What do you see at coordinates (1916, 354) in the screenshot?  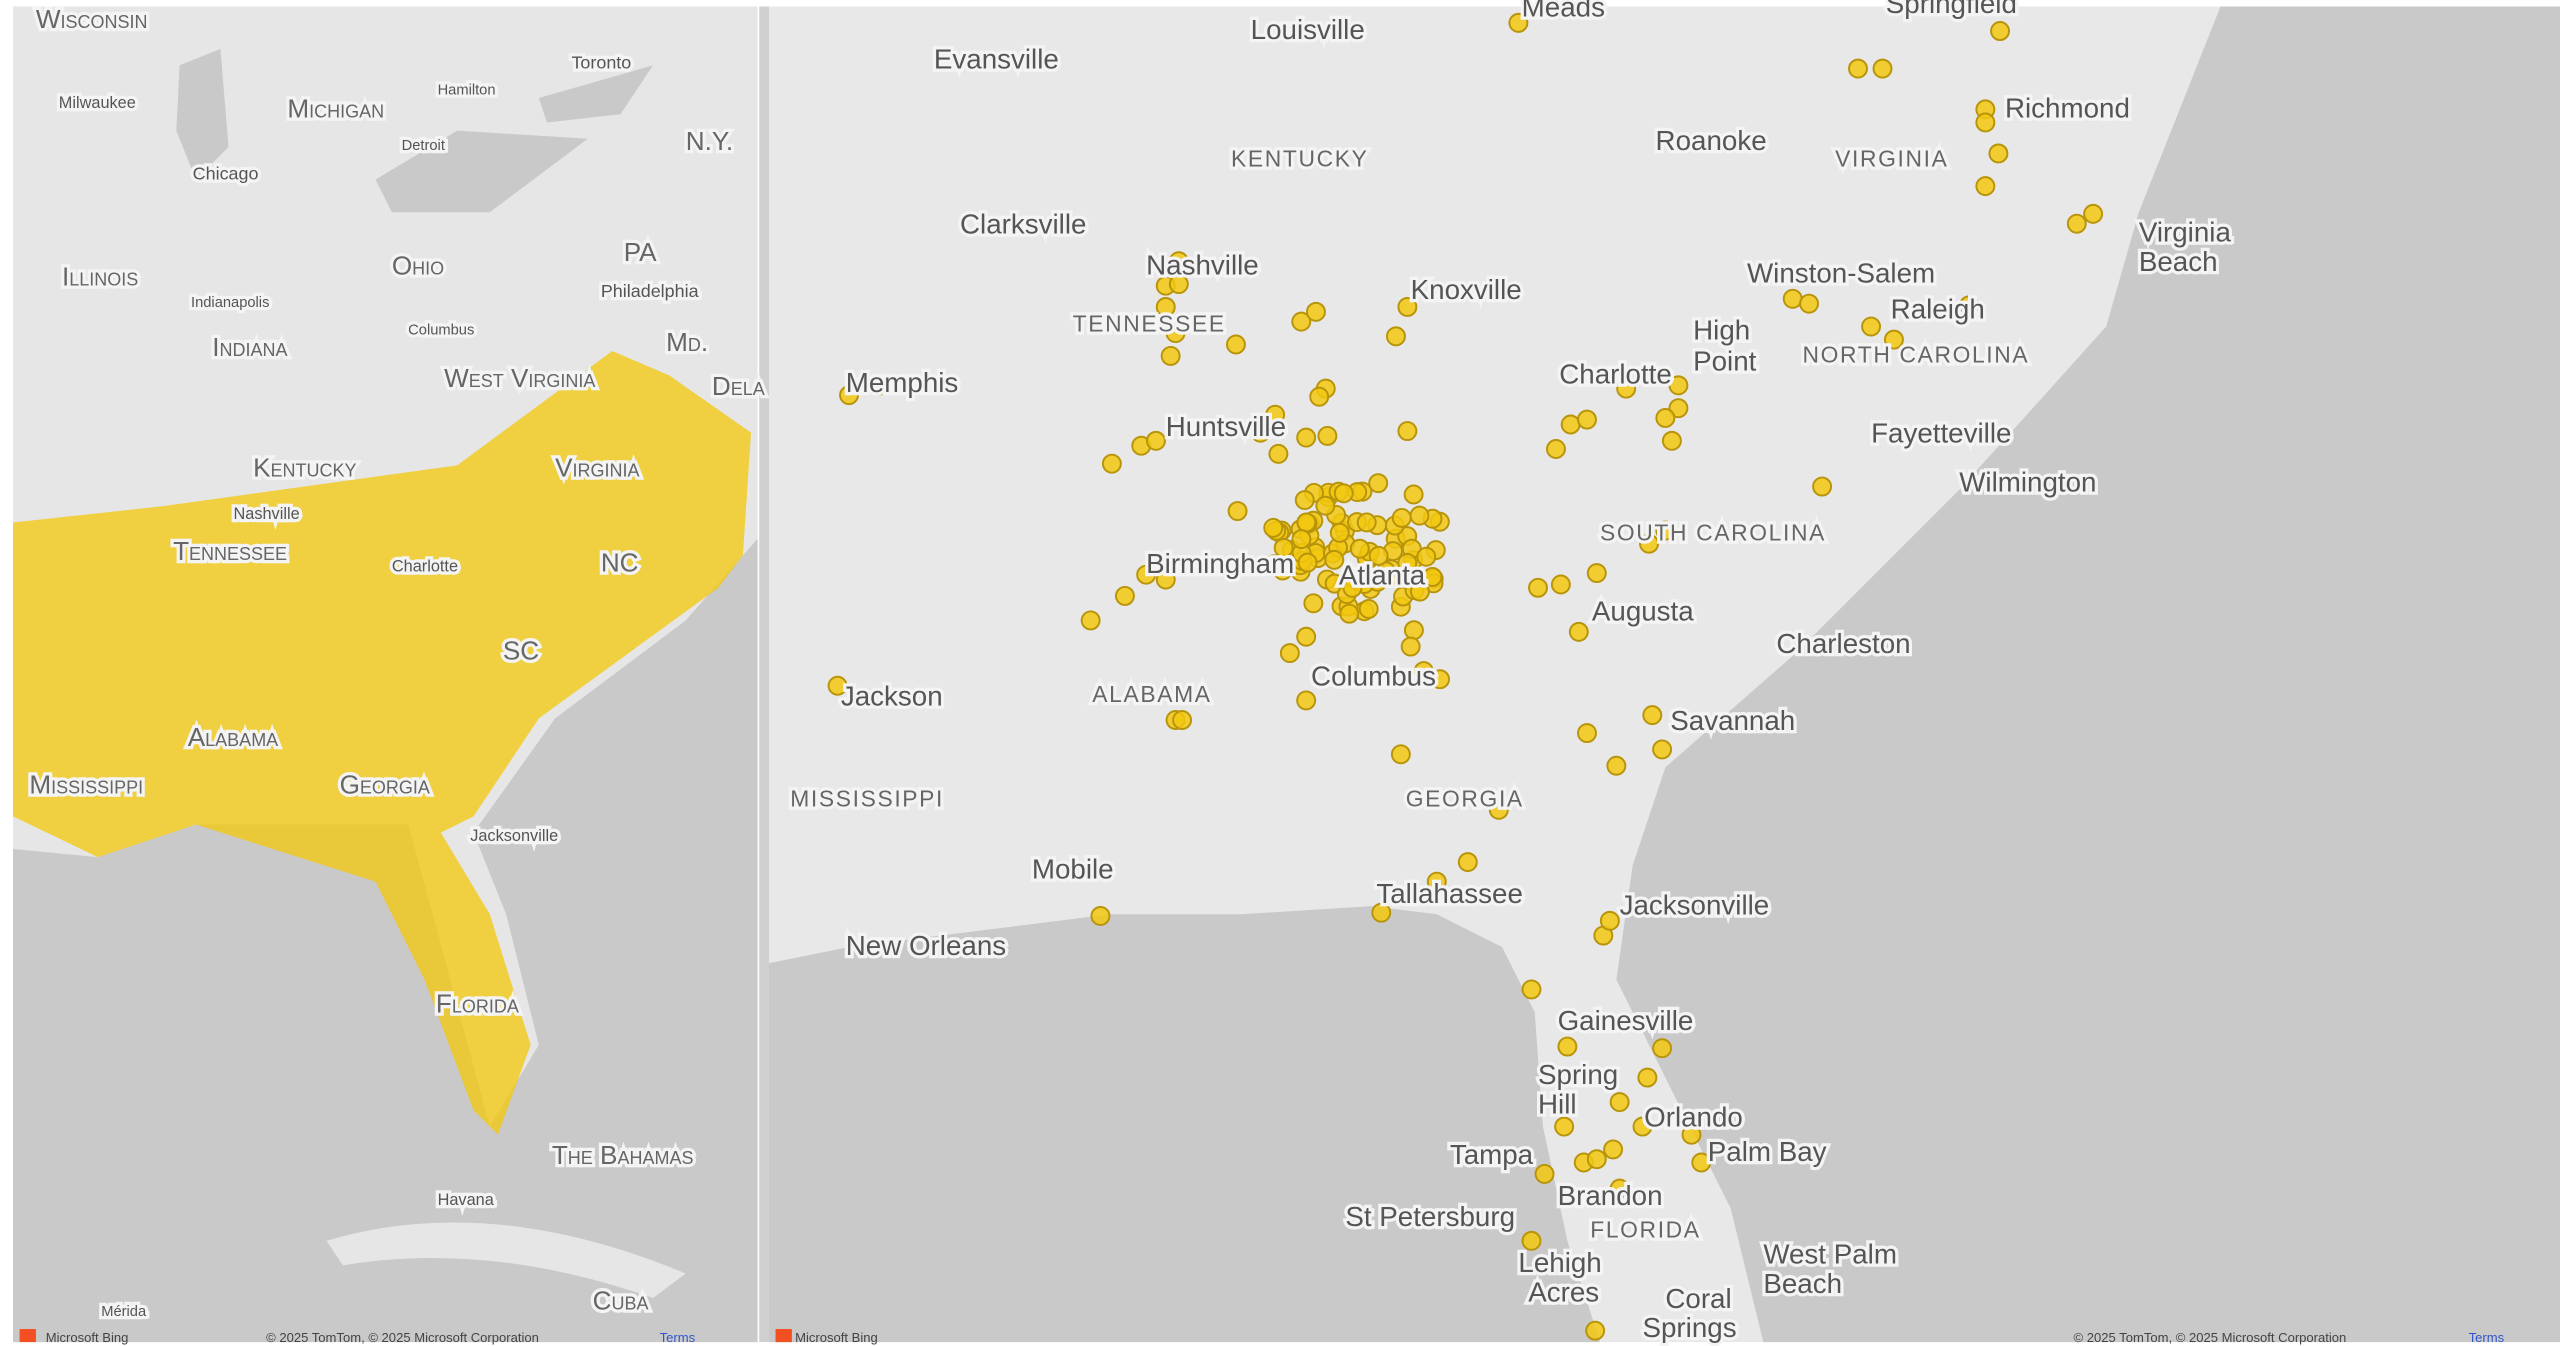 I see `map-label: NORTH CAROLINA` at bounding box center [1916, 354].